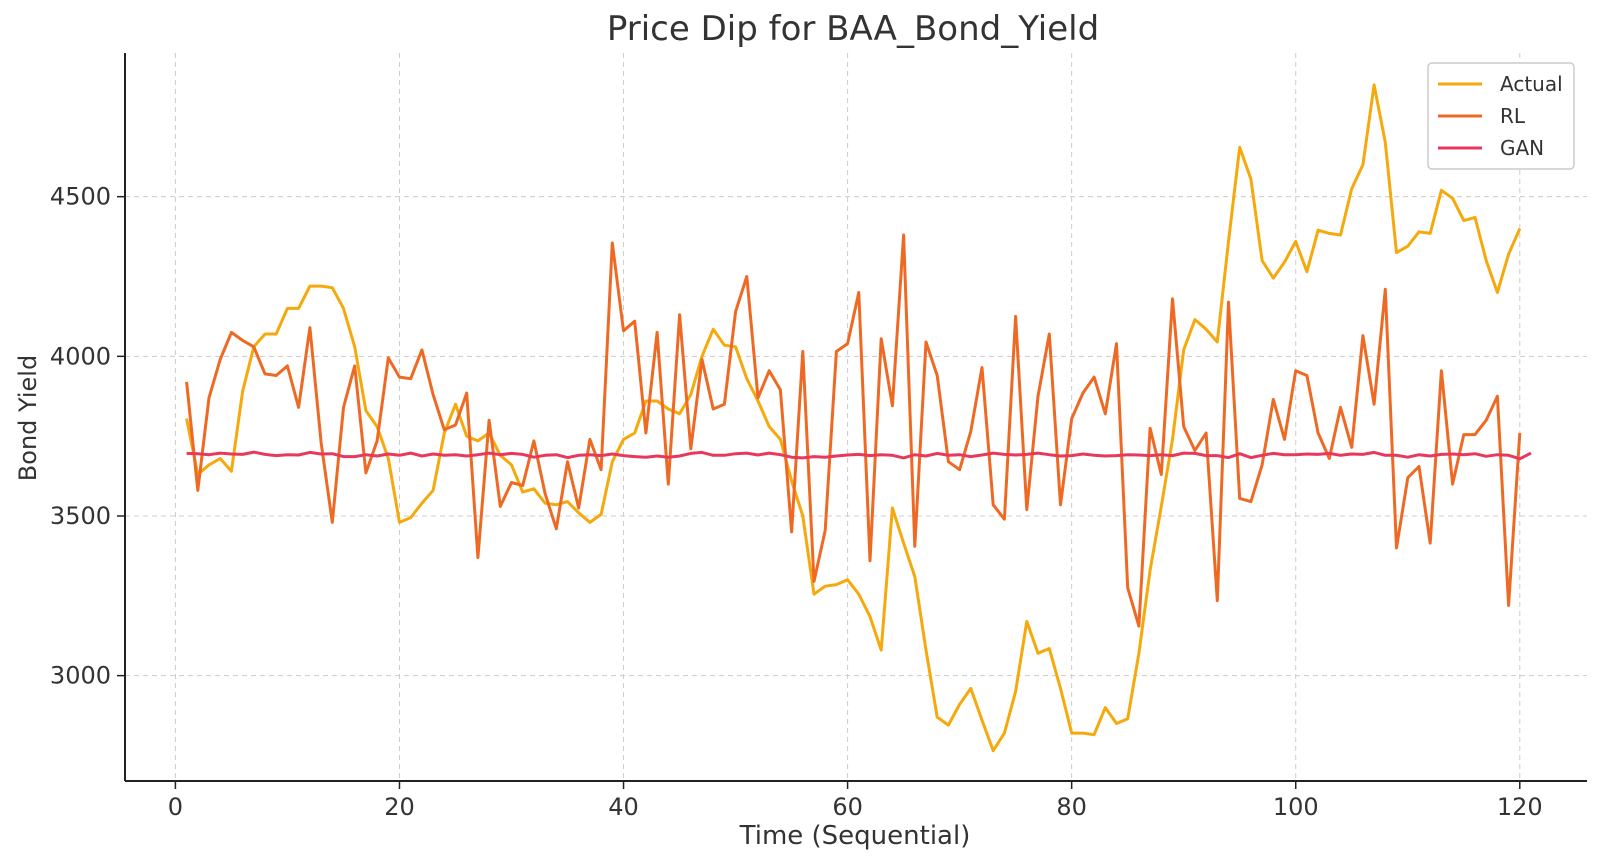 This screenshot has width=1600, height=864. What do you see at coordinates (80, 356) in the screenshot?
I see `y-tick-label: 4000` at bounding box center [80, 356].